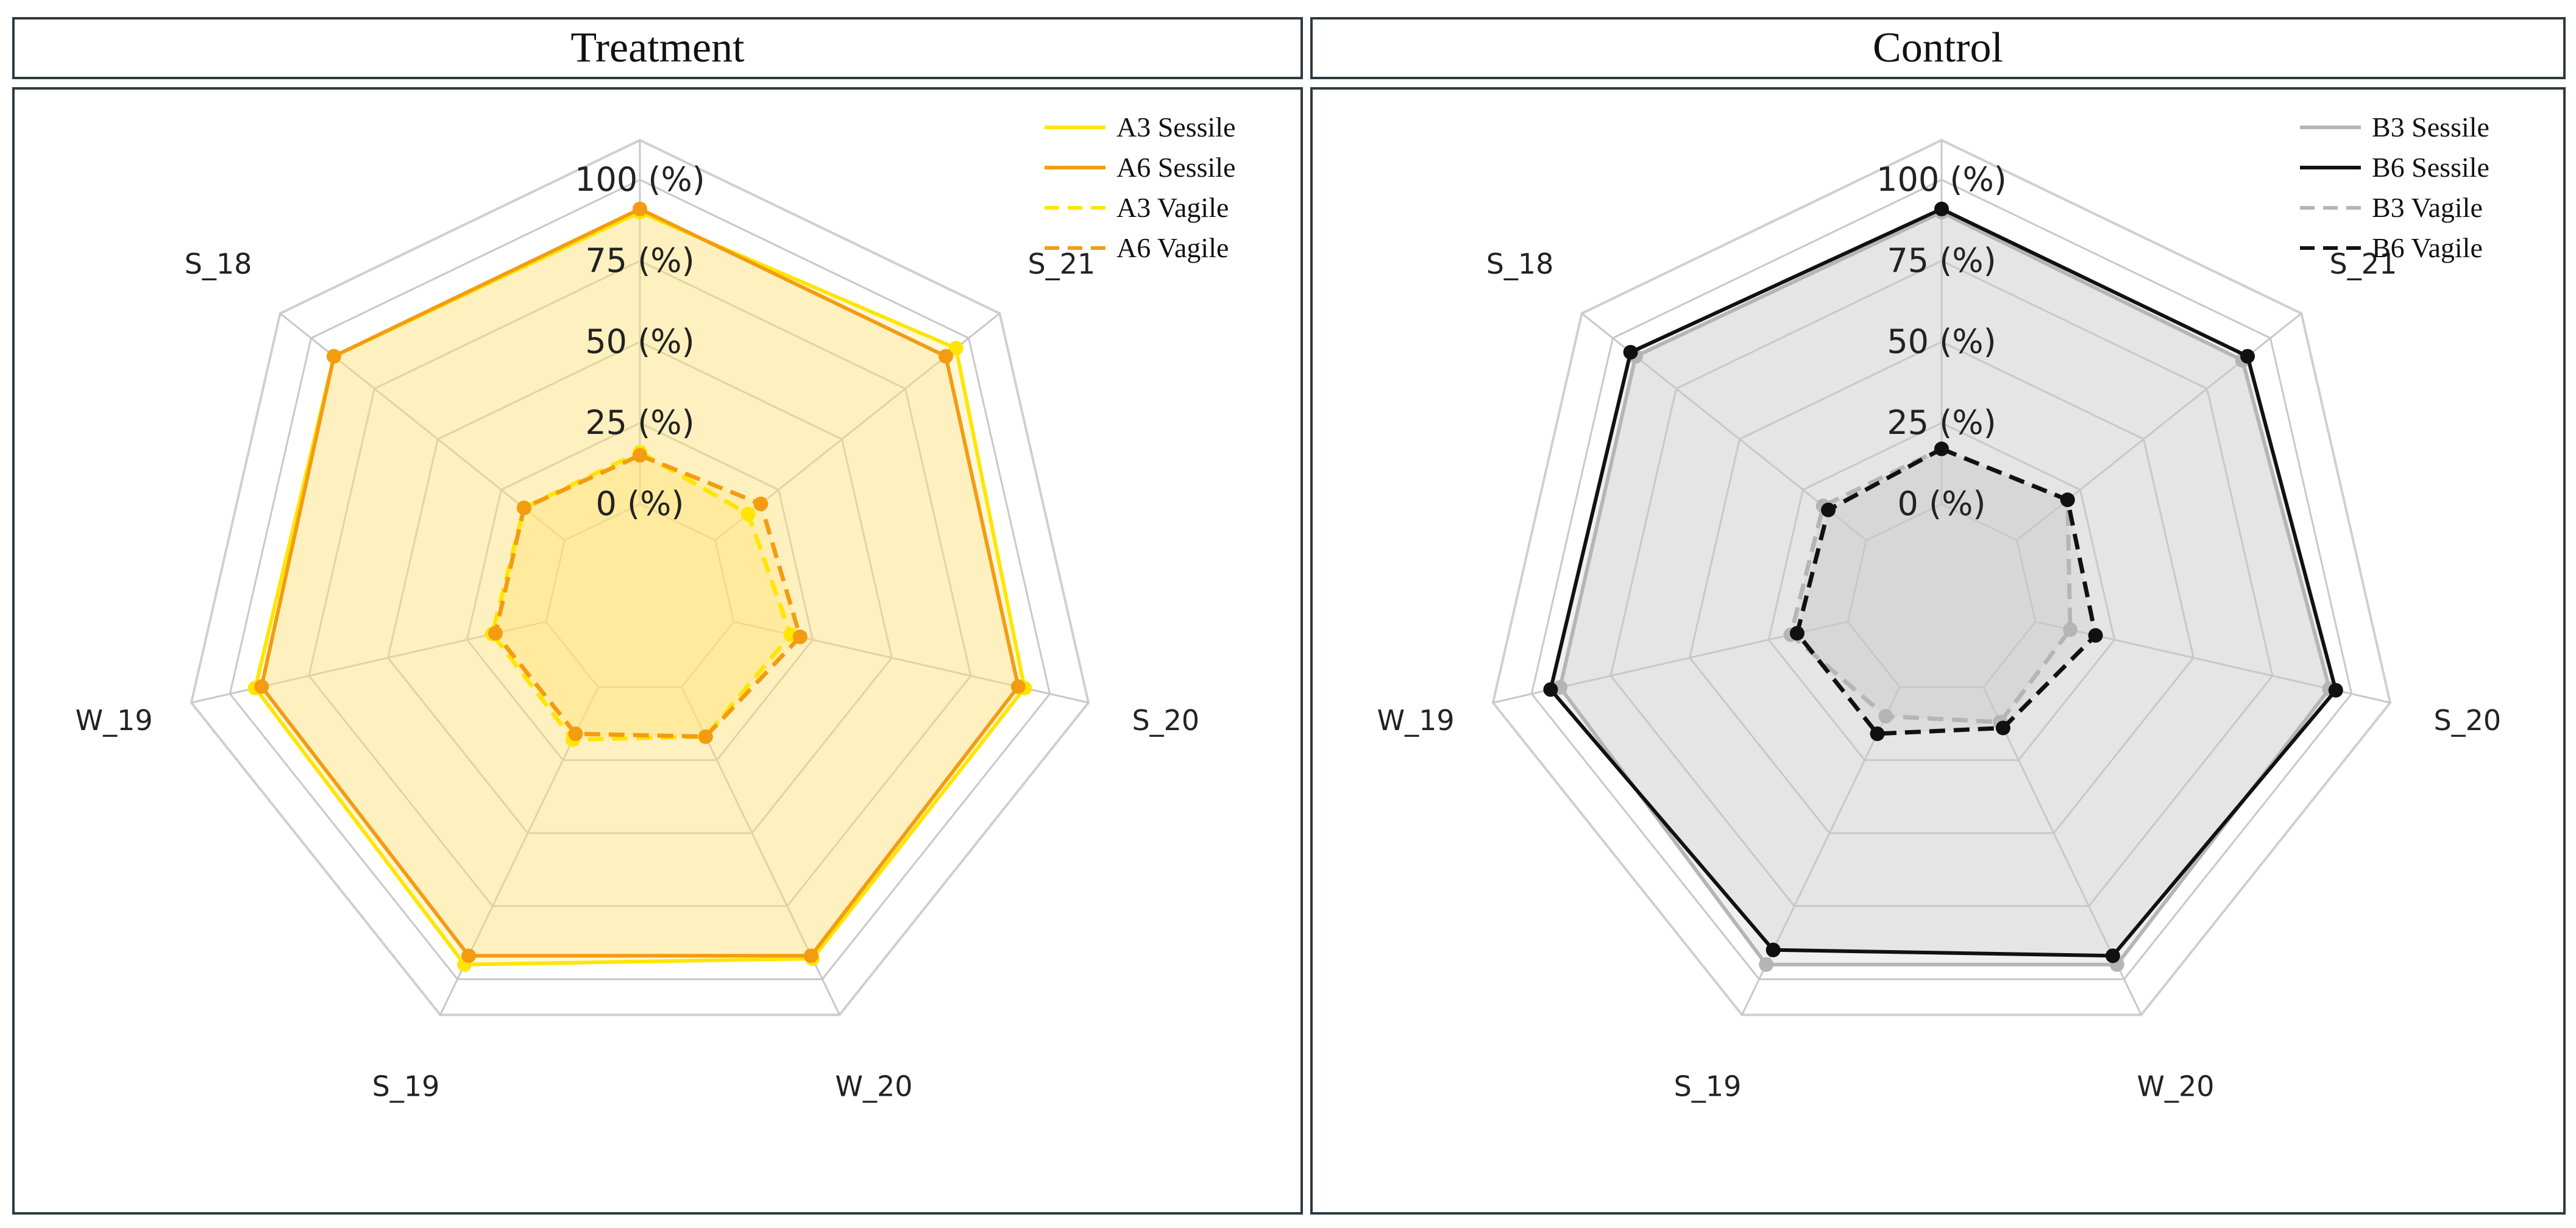  Describe the element at coordinates (1176, 128) in the screenshot. I see `legend-label: A3 Sessile` at that location.